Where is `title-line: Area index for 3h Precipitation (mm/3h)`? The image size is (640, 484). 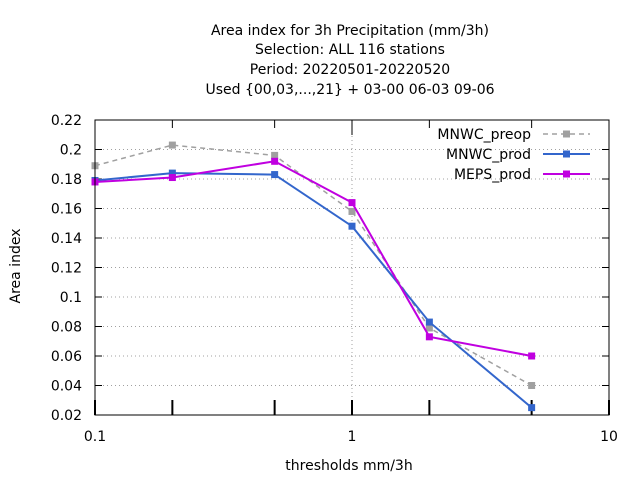
title-line: Area index for 3h Precipitation (mm/3h) is located at coordinates (350, 31).